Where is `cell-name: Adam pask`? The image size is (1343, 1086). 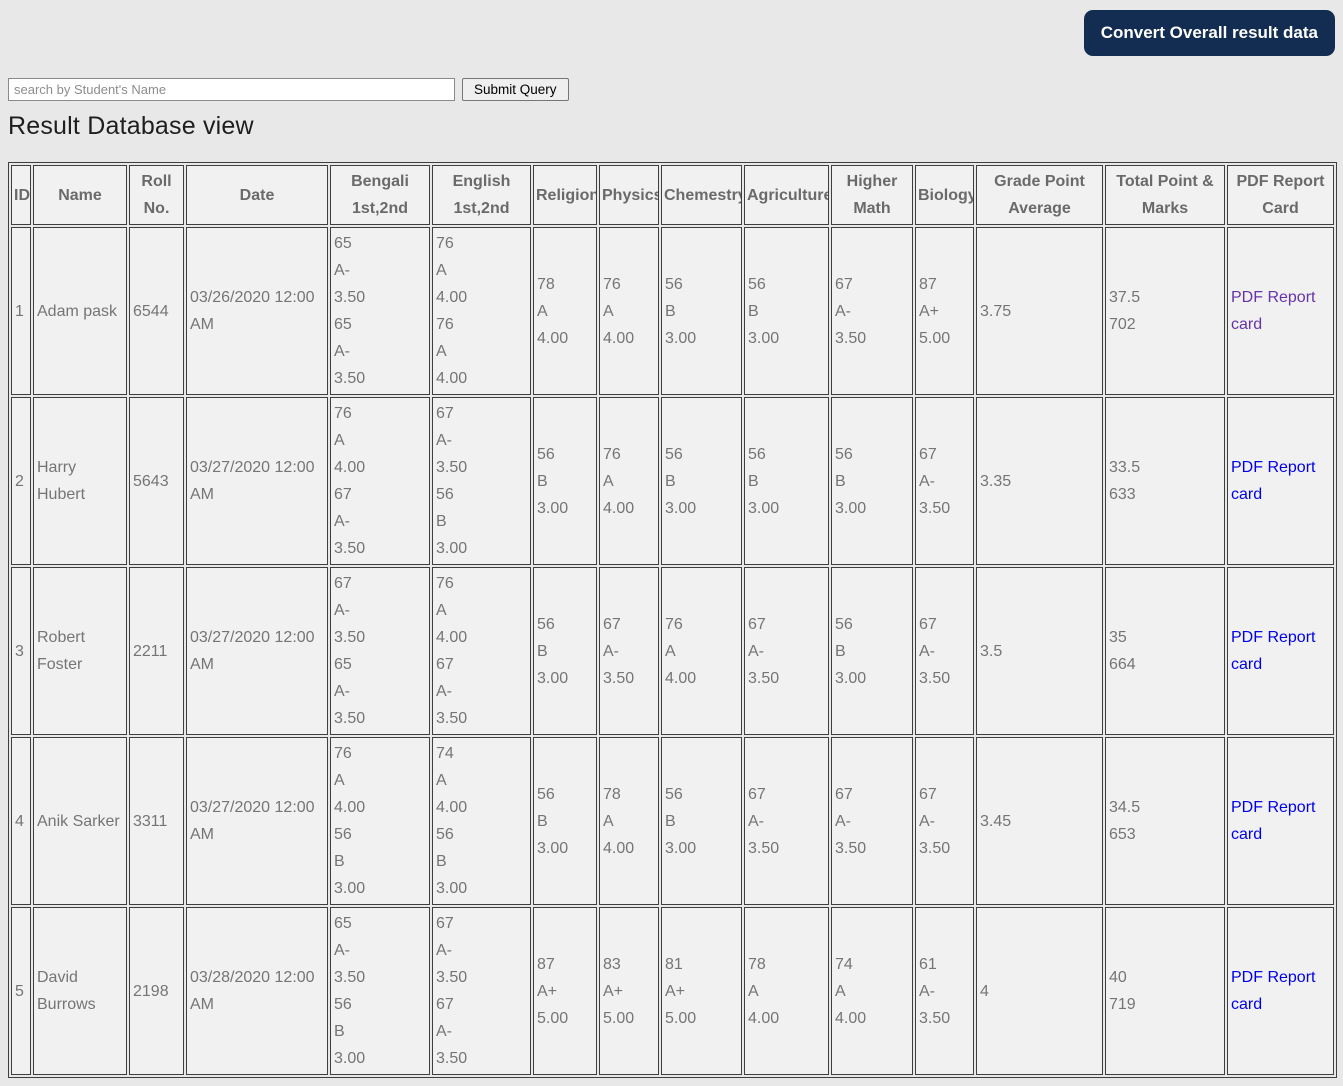 cell-name: Adam pask is located at coordinates (80, 311).